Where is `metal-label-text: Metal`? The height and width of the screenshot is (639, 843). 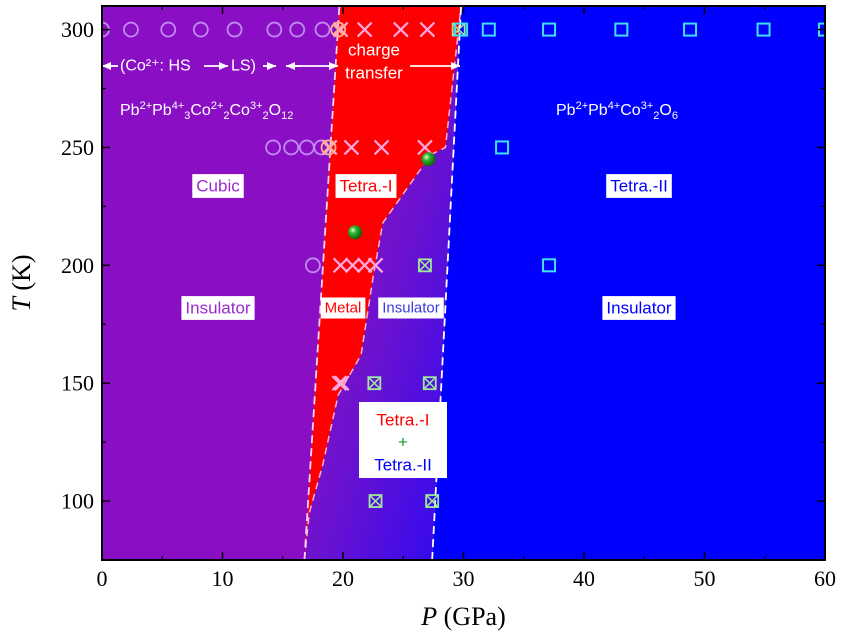
metal-label-text: Metal is located at coordinates (343, 308).